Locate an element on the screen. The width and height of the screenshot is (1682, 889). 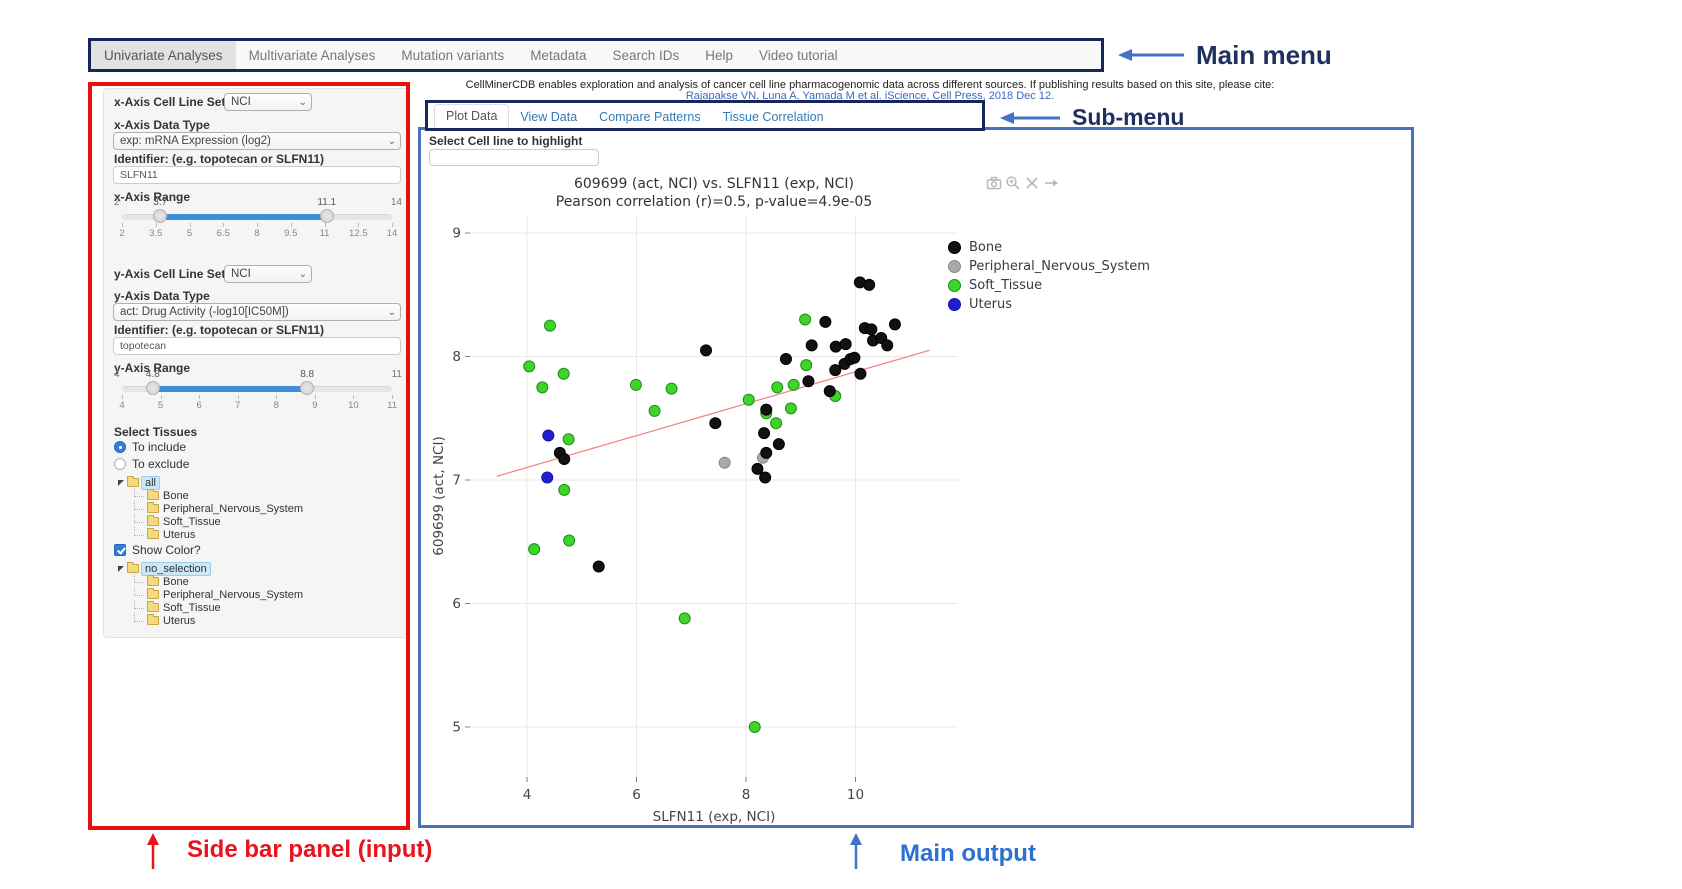
x-range-to-handle is located at coordinates (326, 216).